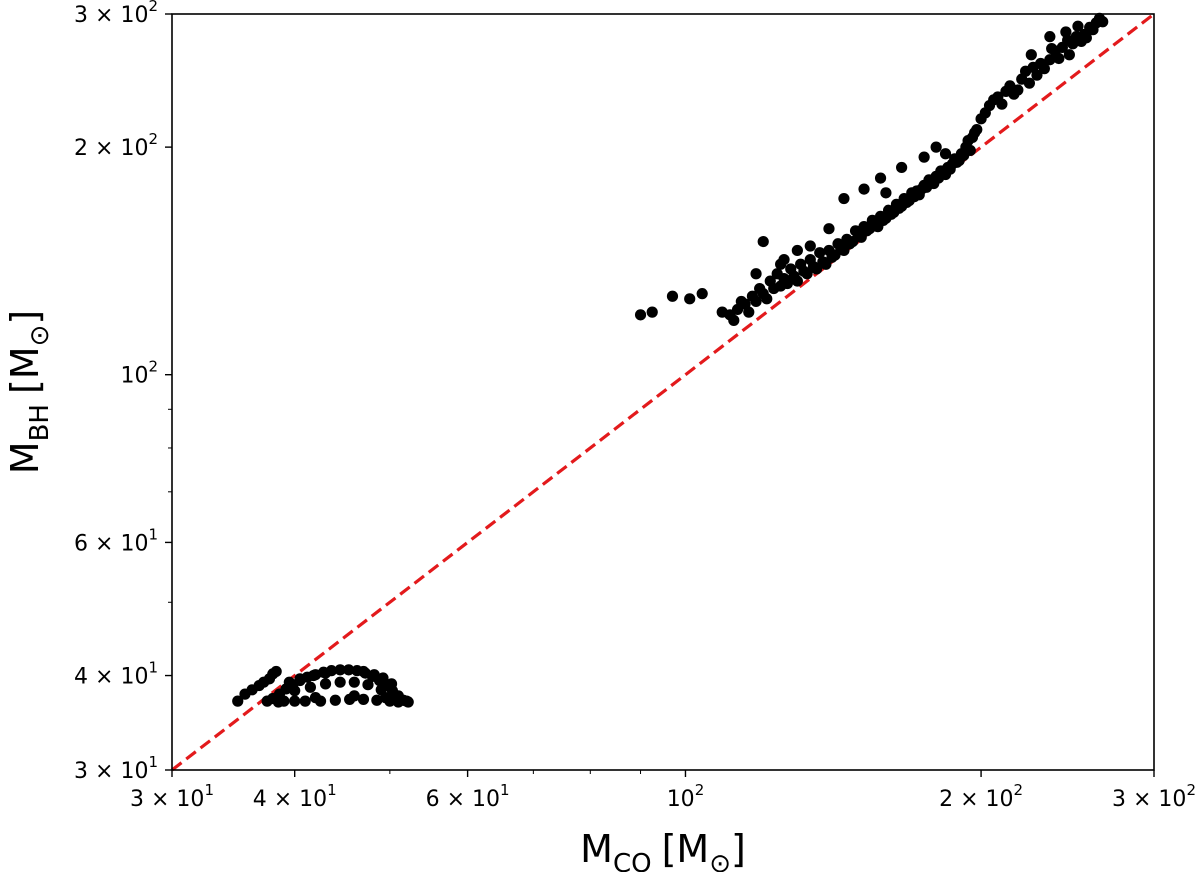 The height and width of the screenshot is (872, 1200). Describe the element at coordinates (871, 169) in the screenshot. I see `series-high-mass-branch` at that location.